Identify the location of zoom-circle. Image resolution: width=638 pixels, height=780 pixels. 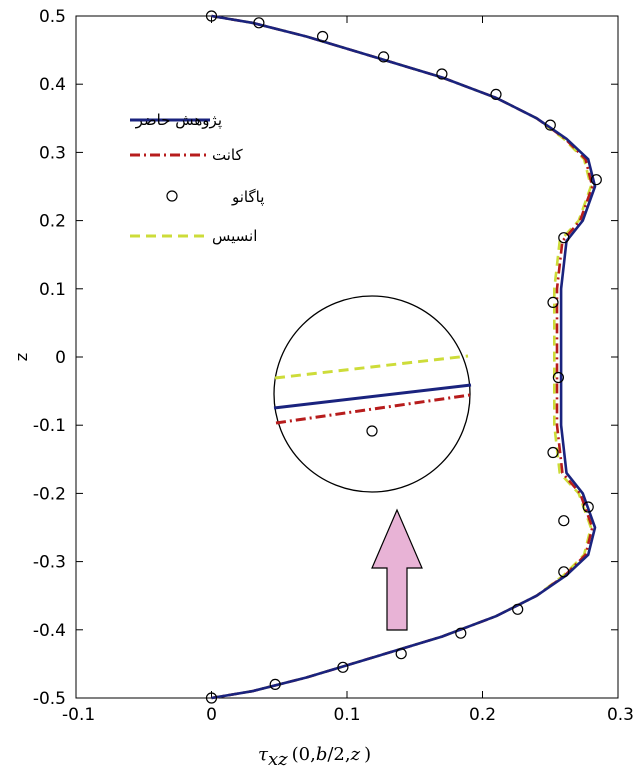
(372, 394).